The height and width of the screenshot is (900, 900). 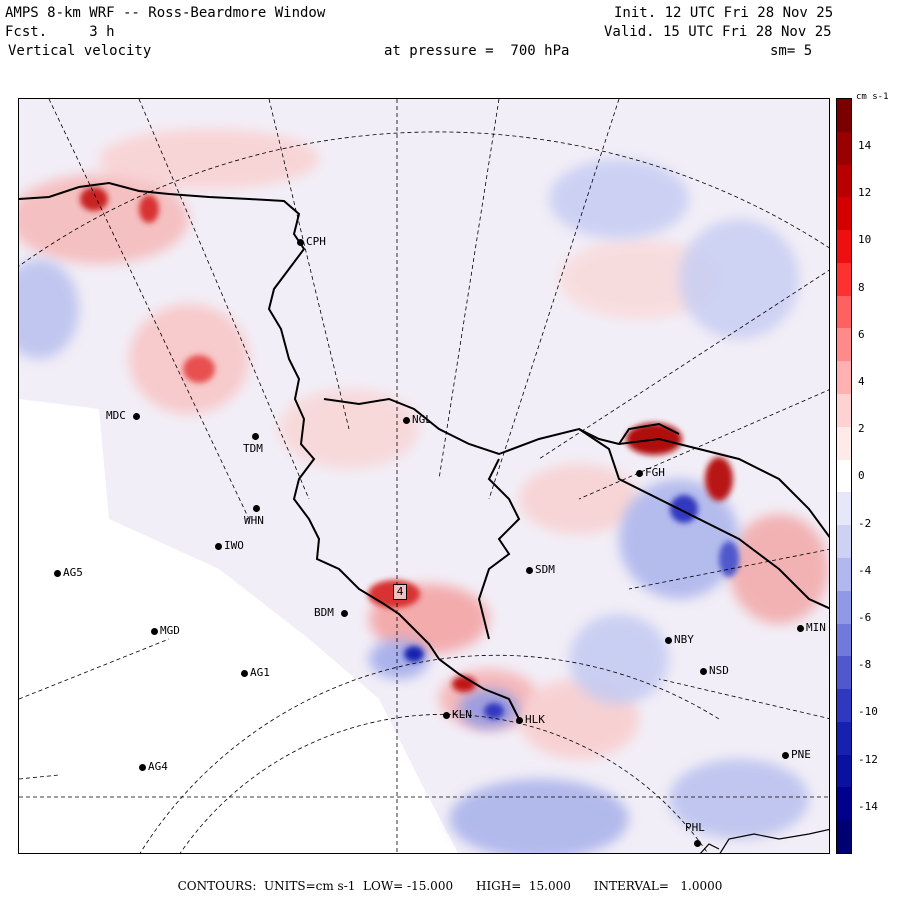 I want to click on station-label-nsd: NSD, so click(x=719, y=670).